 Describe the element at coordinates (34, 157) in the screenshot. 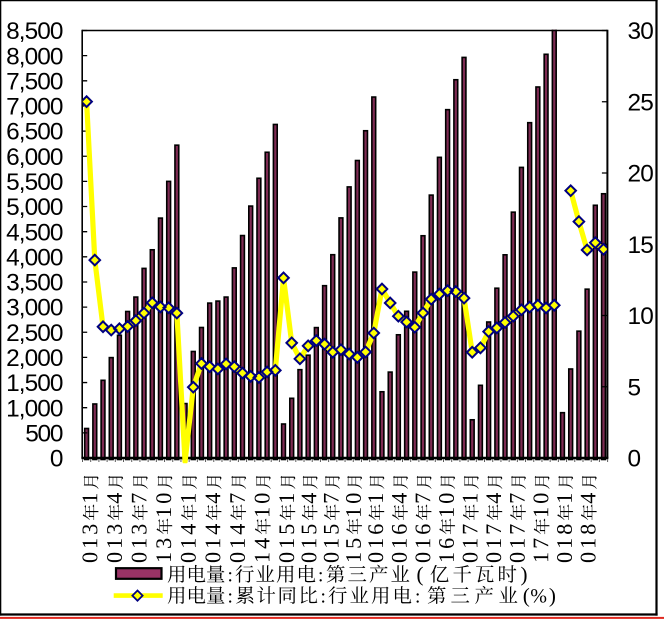

I see `svg-text: 6,000` at that location.